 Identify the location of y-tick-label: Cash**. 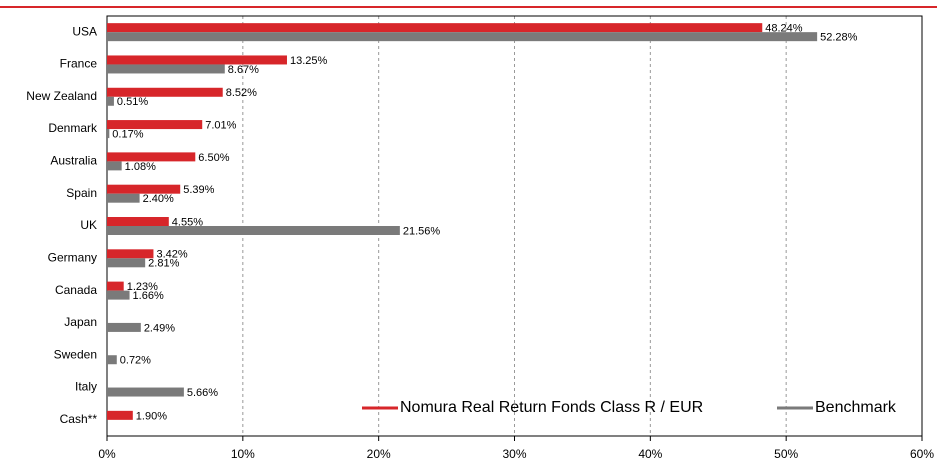
(79, 419).